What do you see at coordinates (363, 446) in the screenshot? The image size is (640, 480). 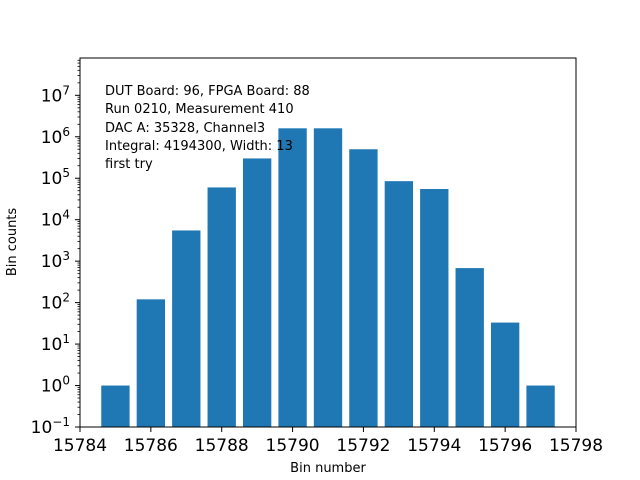 I see `x-tick-label: 15792` at bounding box center [363, 446].